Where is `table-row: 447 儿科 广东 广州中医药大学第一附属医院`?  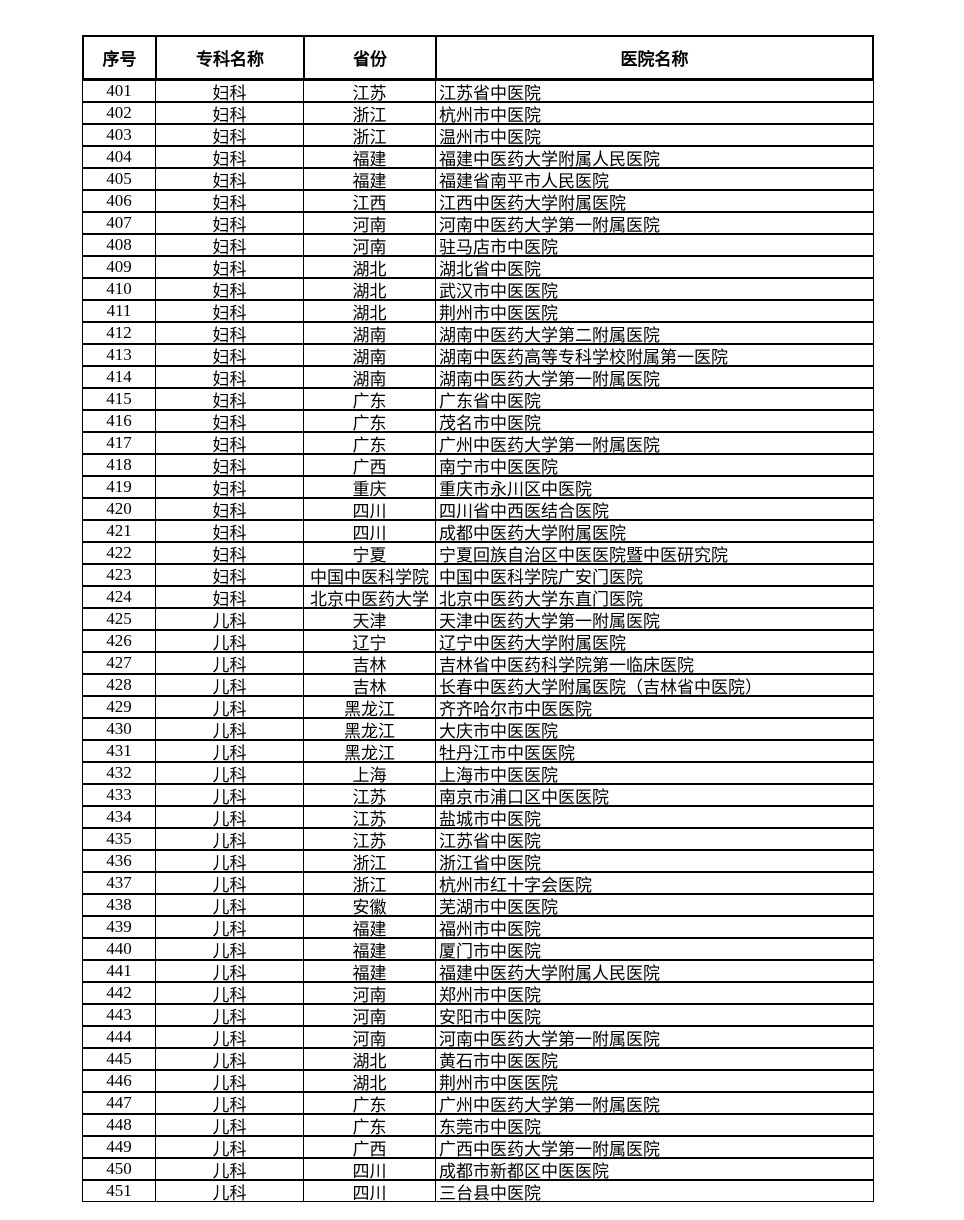
table-row: 447 儿科 广东 广州中医药大学第一附属医院 is located at coordinates (478, 1103).